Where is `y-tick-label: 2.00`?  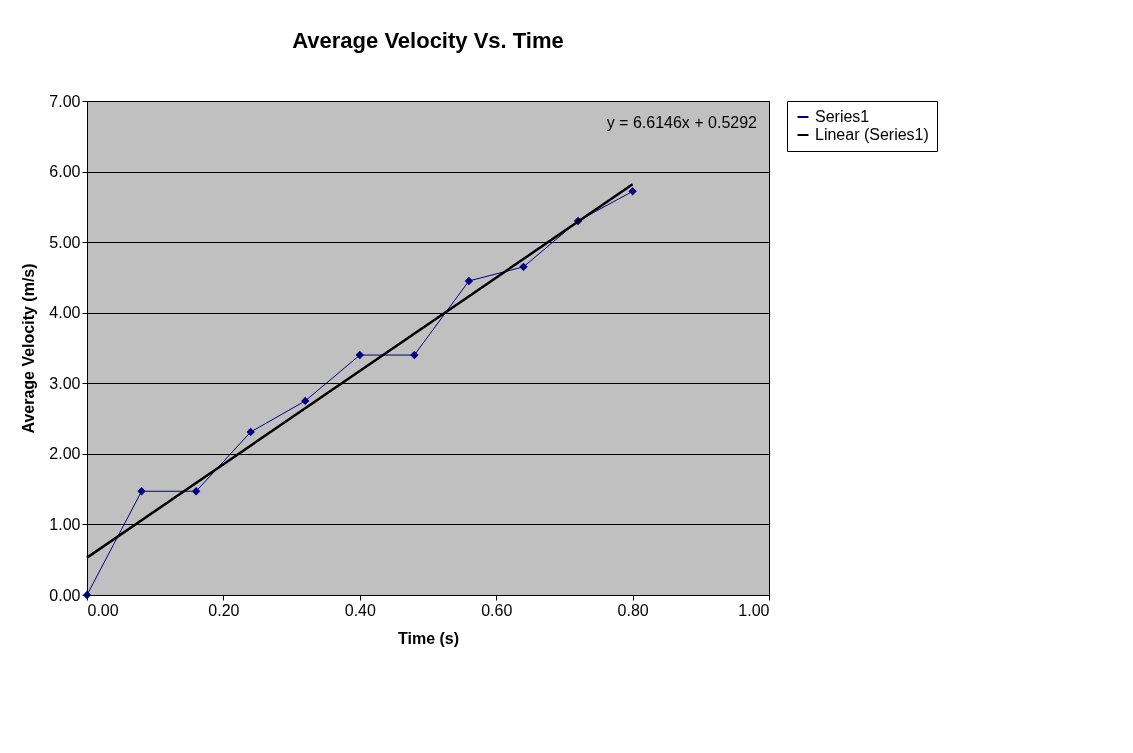
y-tick-label: 2.00 is located at coordinates (65, 454).